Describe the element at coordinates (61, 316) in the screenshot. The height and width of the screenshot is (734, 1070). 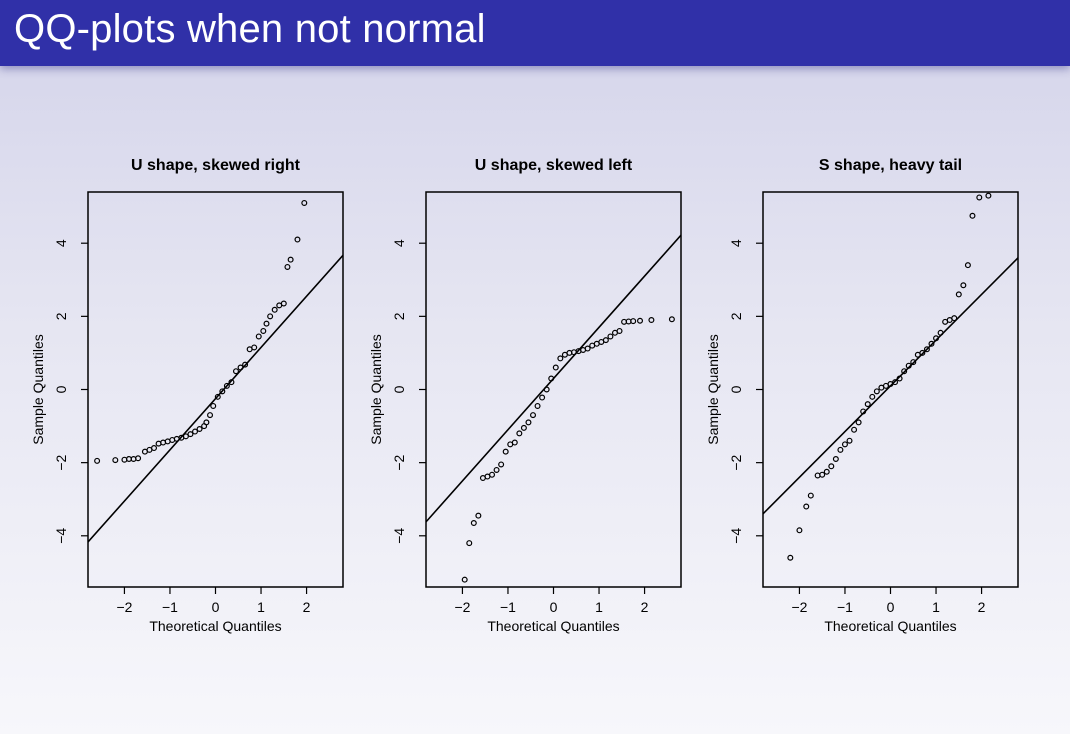
I see `y-tick-label: 2` at that location.